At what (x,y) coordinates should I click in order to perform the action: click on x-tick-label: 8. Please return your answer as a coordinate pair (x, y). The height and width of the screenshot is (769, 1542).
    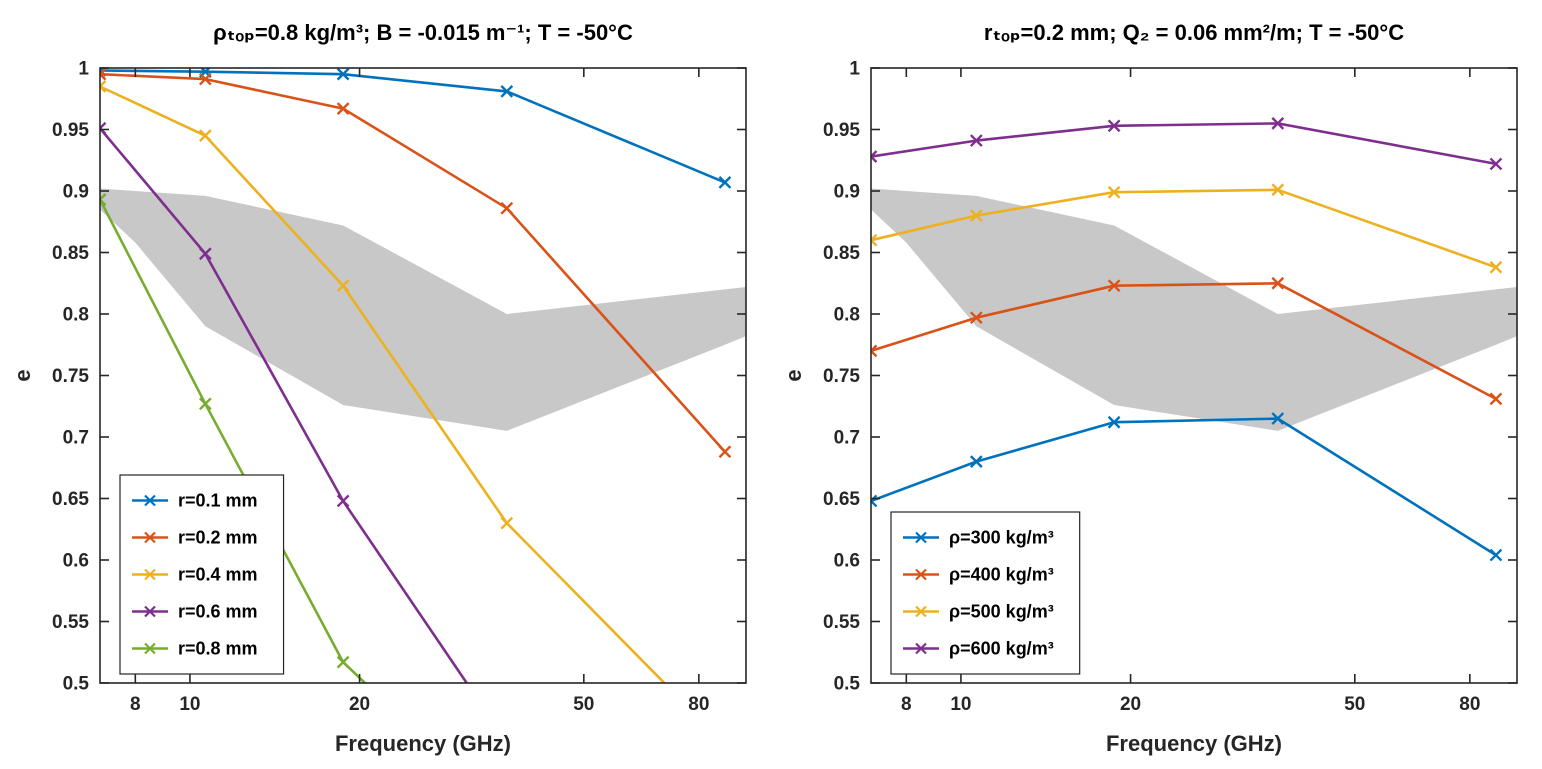
    Looking at the image, I should click on (906, 704).